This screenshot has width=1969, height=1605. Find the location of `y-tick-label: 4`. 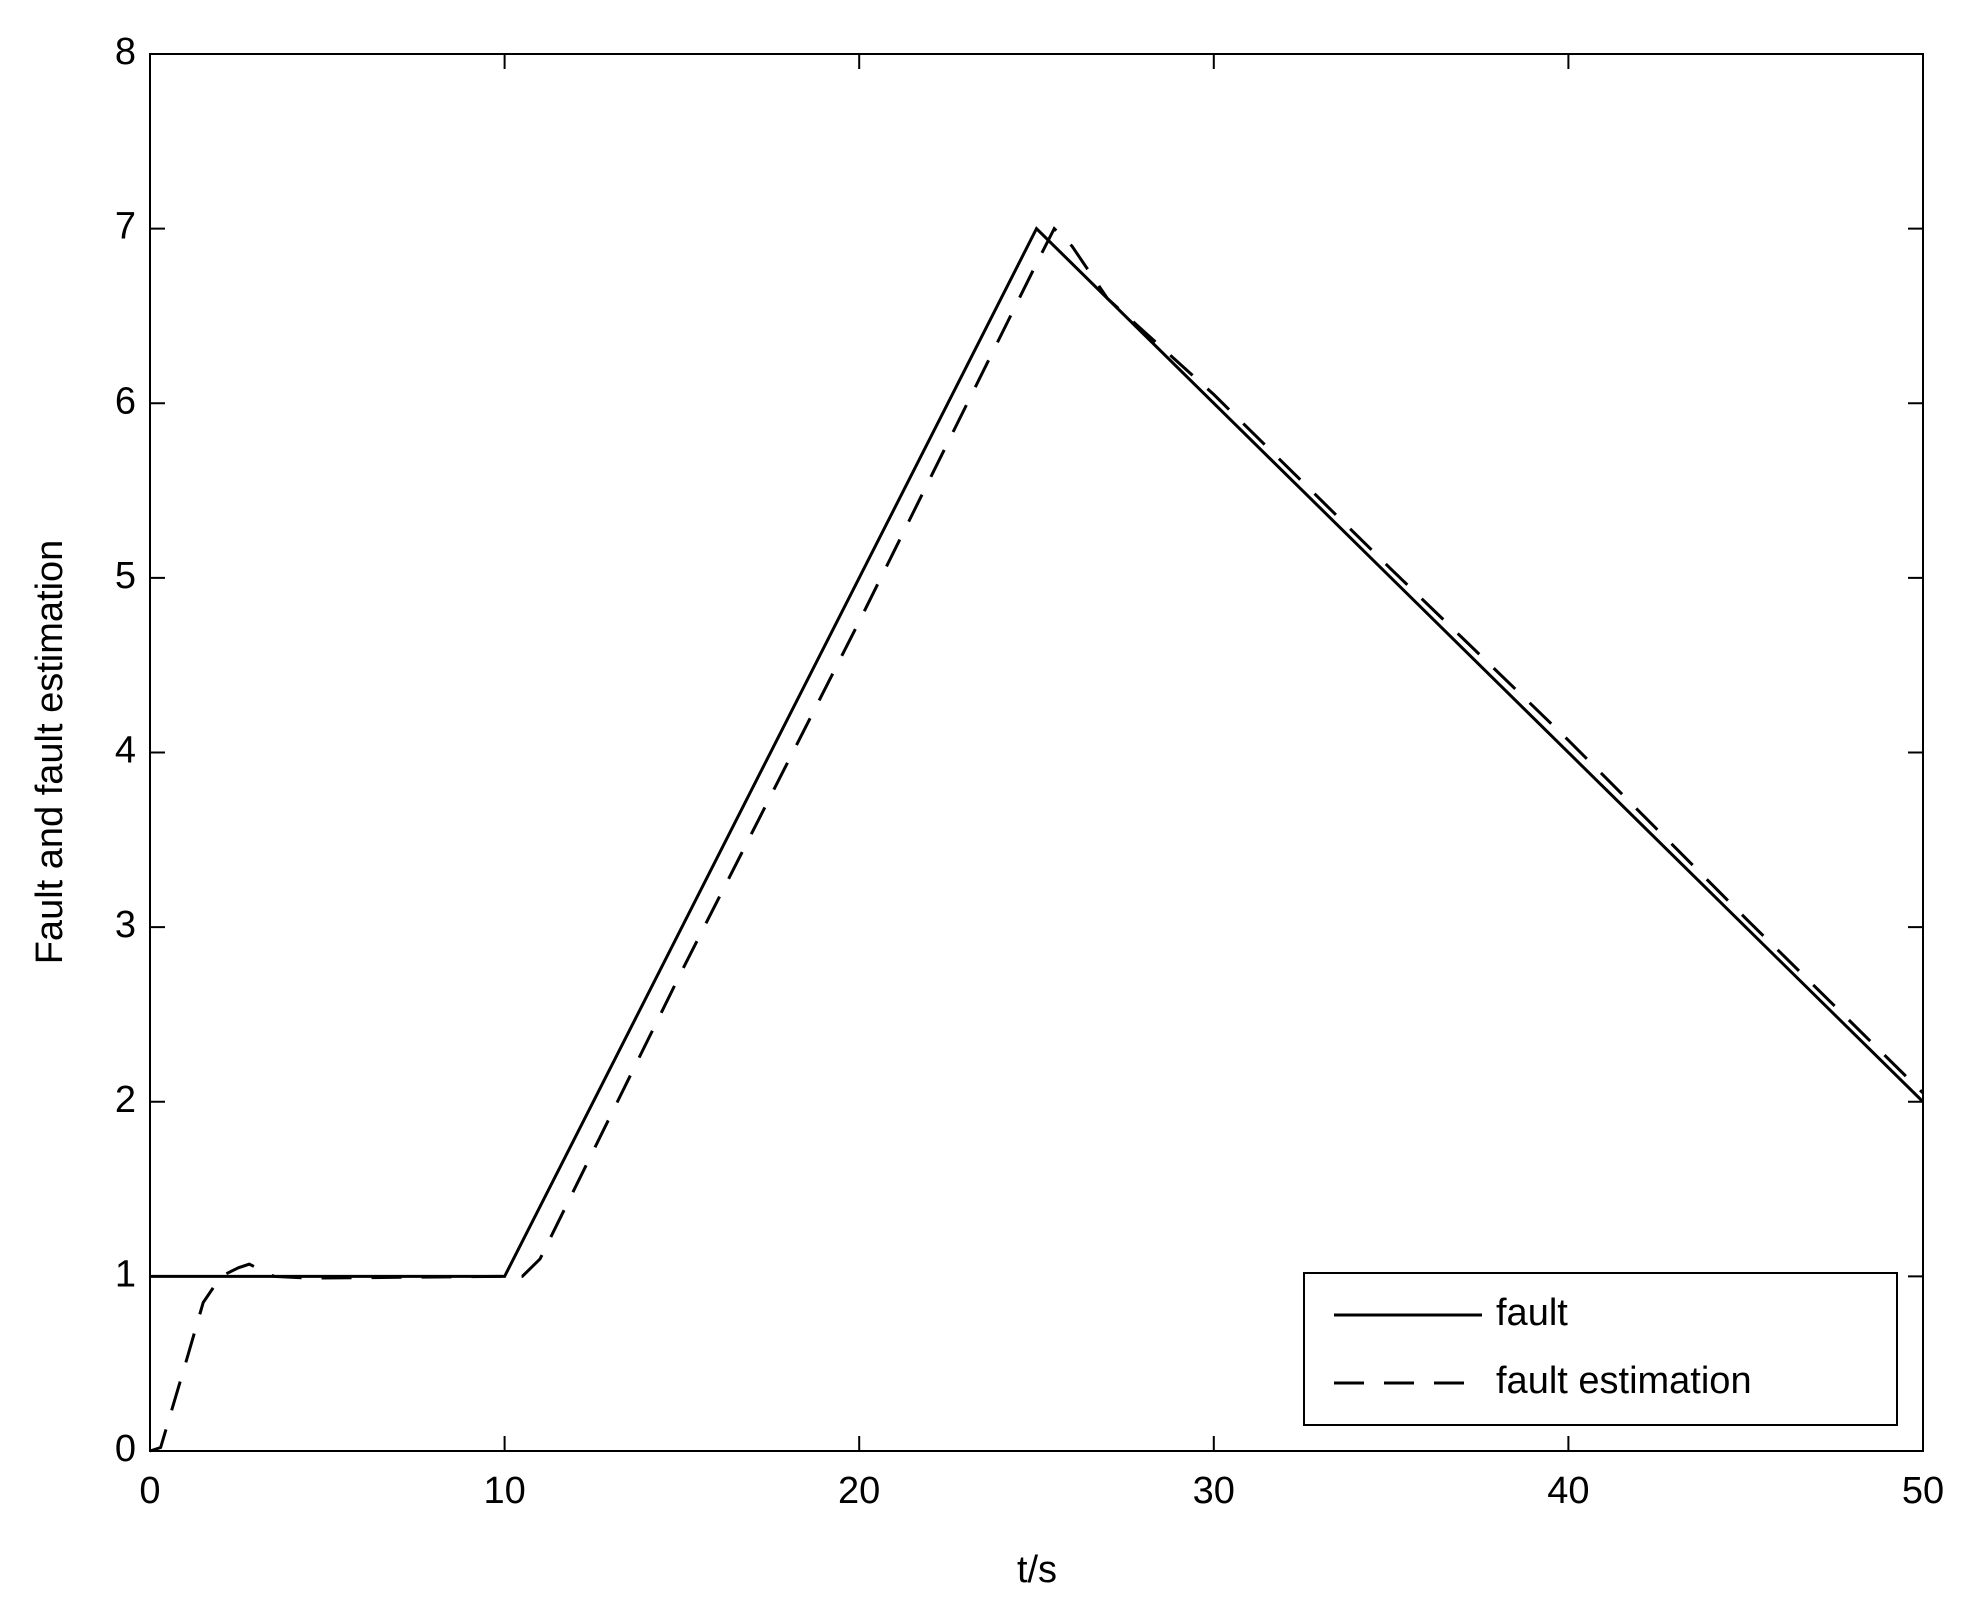

y-tick-label: 4 is located at coordinates (125, 751).